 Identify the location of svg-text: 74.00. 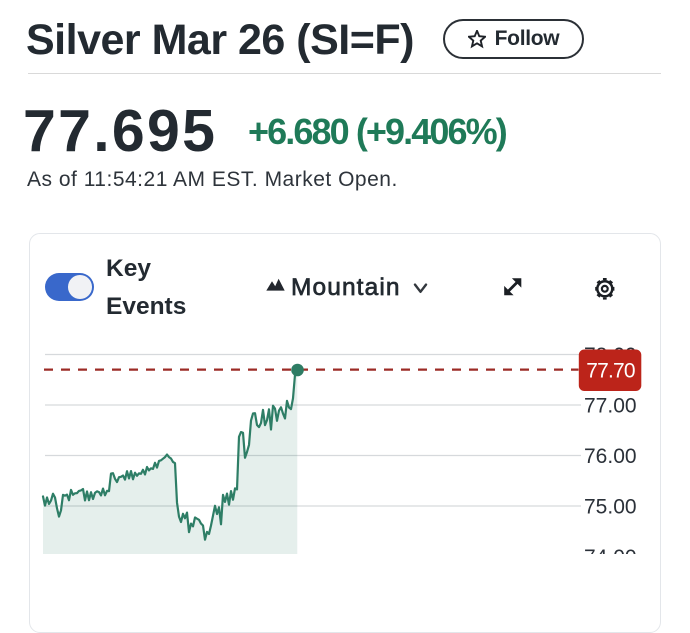
(610, 550).